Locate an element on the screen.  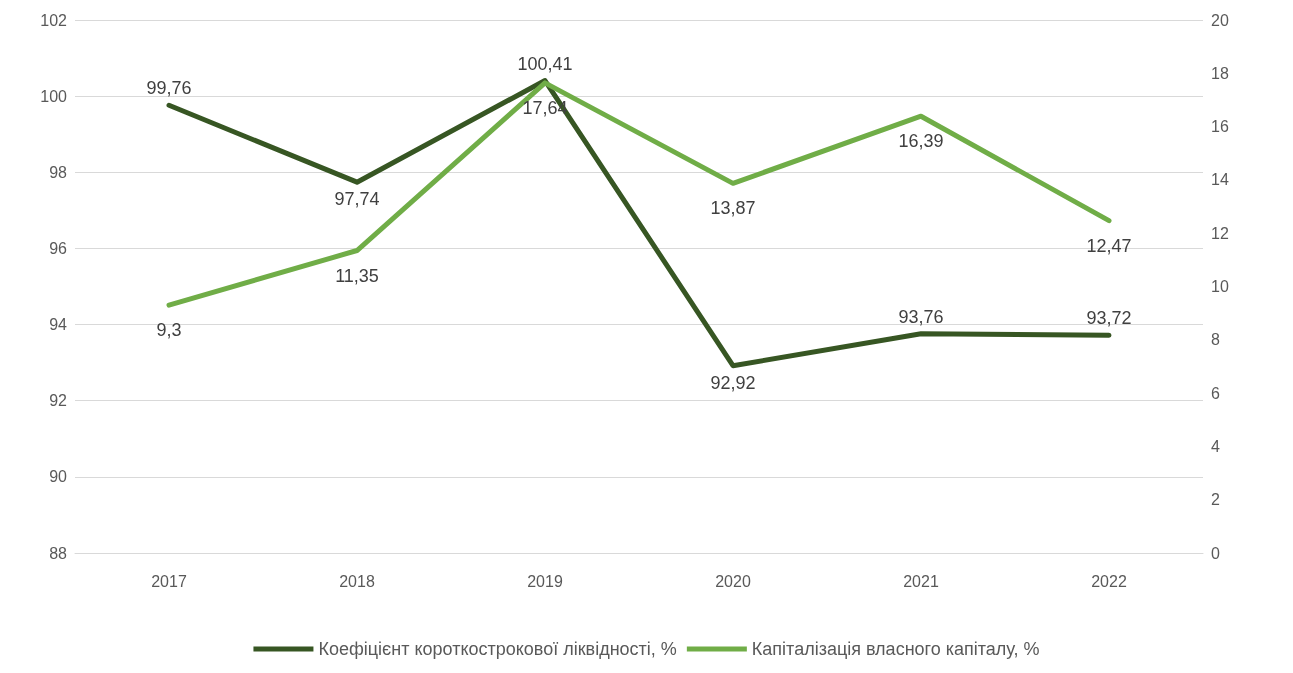
data-label: 11,35 is located at coordinates (357, 275).